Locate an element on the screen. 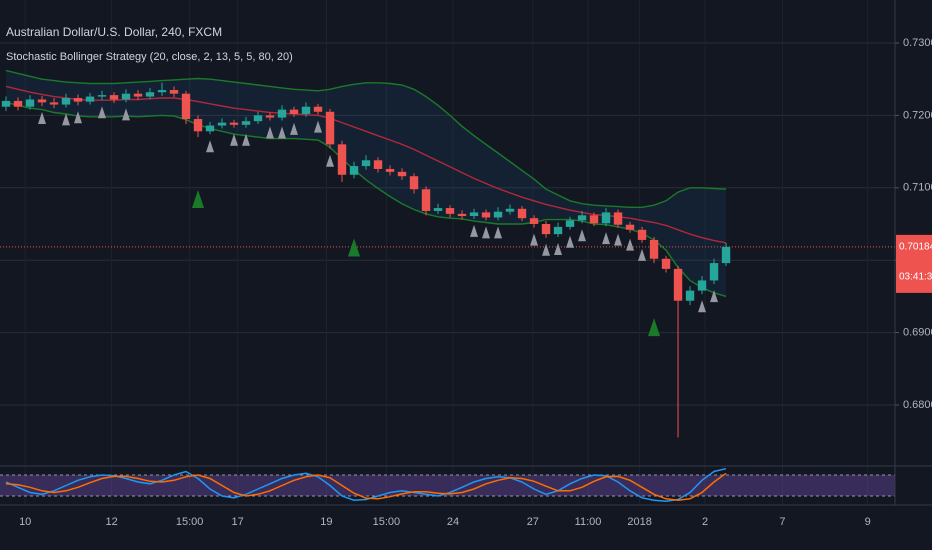  y-tick-label: 0.69000 is located at coordinates (917, 332).